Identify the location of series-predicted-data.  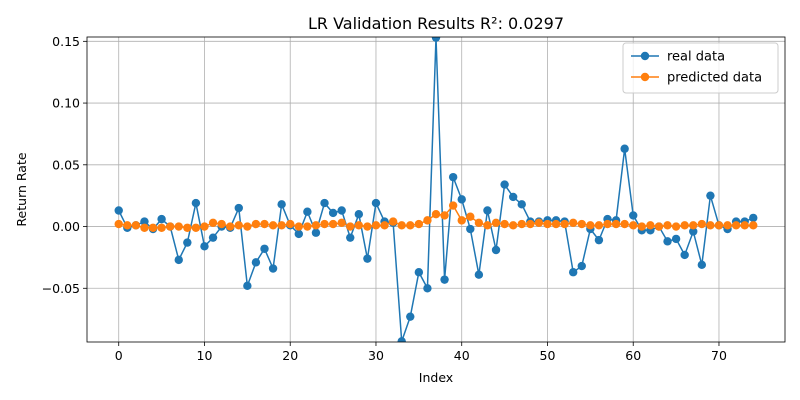
(436, 216).